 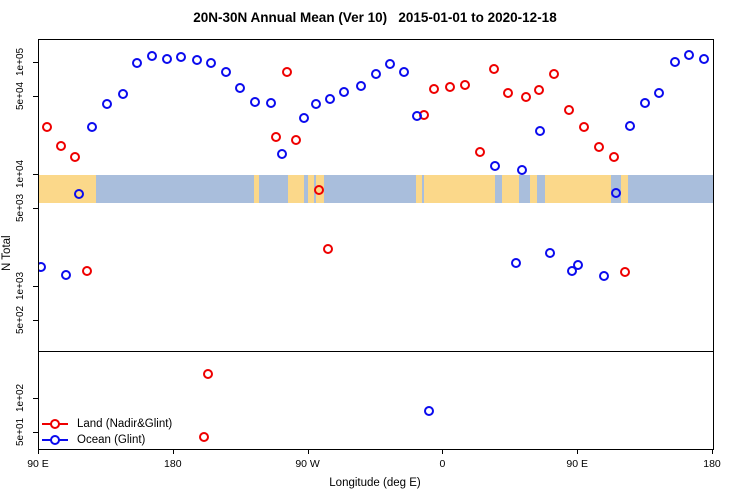 What do you see at coordinates (55, 424) in the screenshot?
I see `legend-marker-land-icon` at bounding box center [55, 424].